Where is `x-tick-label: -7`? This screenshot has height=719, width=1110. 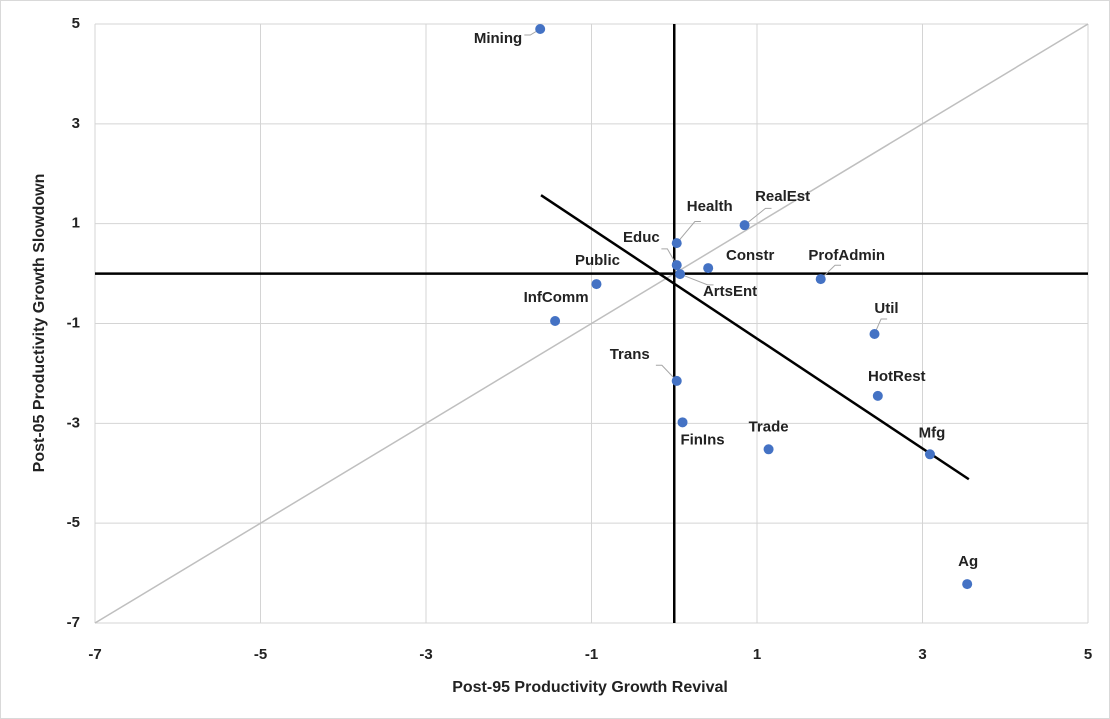
x-tick-label: -7 is located at coordinates (94, 654).